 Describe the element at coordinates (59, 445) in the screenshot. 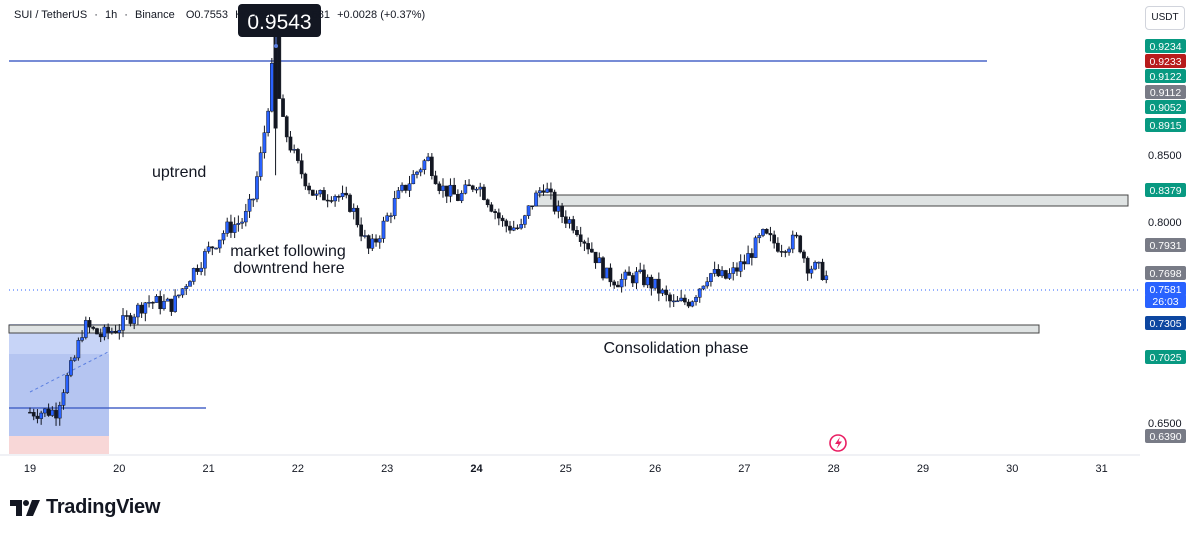

I see `position-loss-zone` at that location.